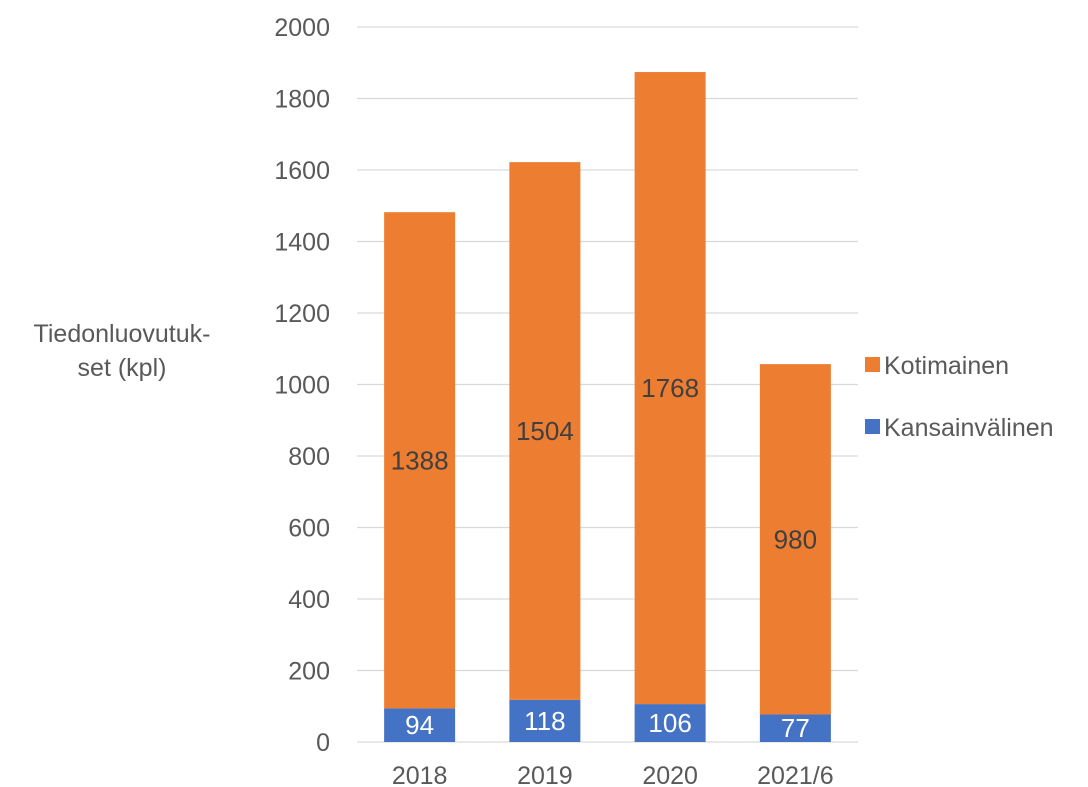  I want to click on bar-kansainvalinen-2020, so click(670, 723).